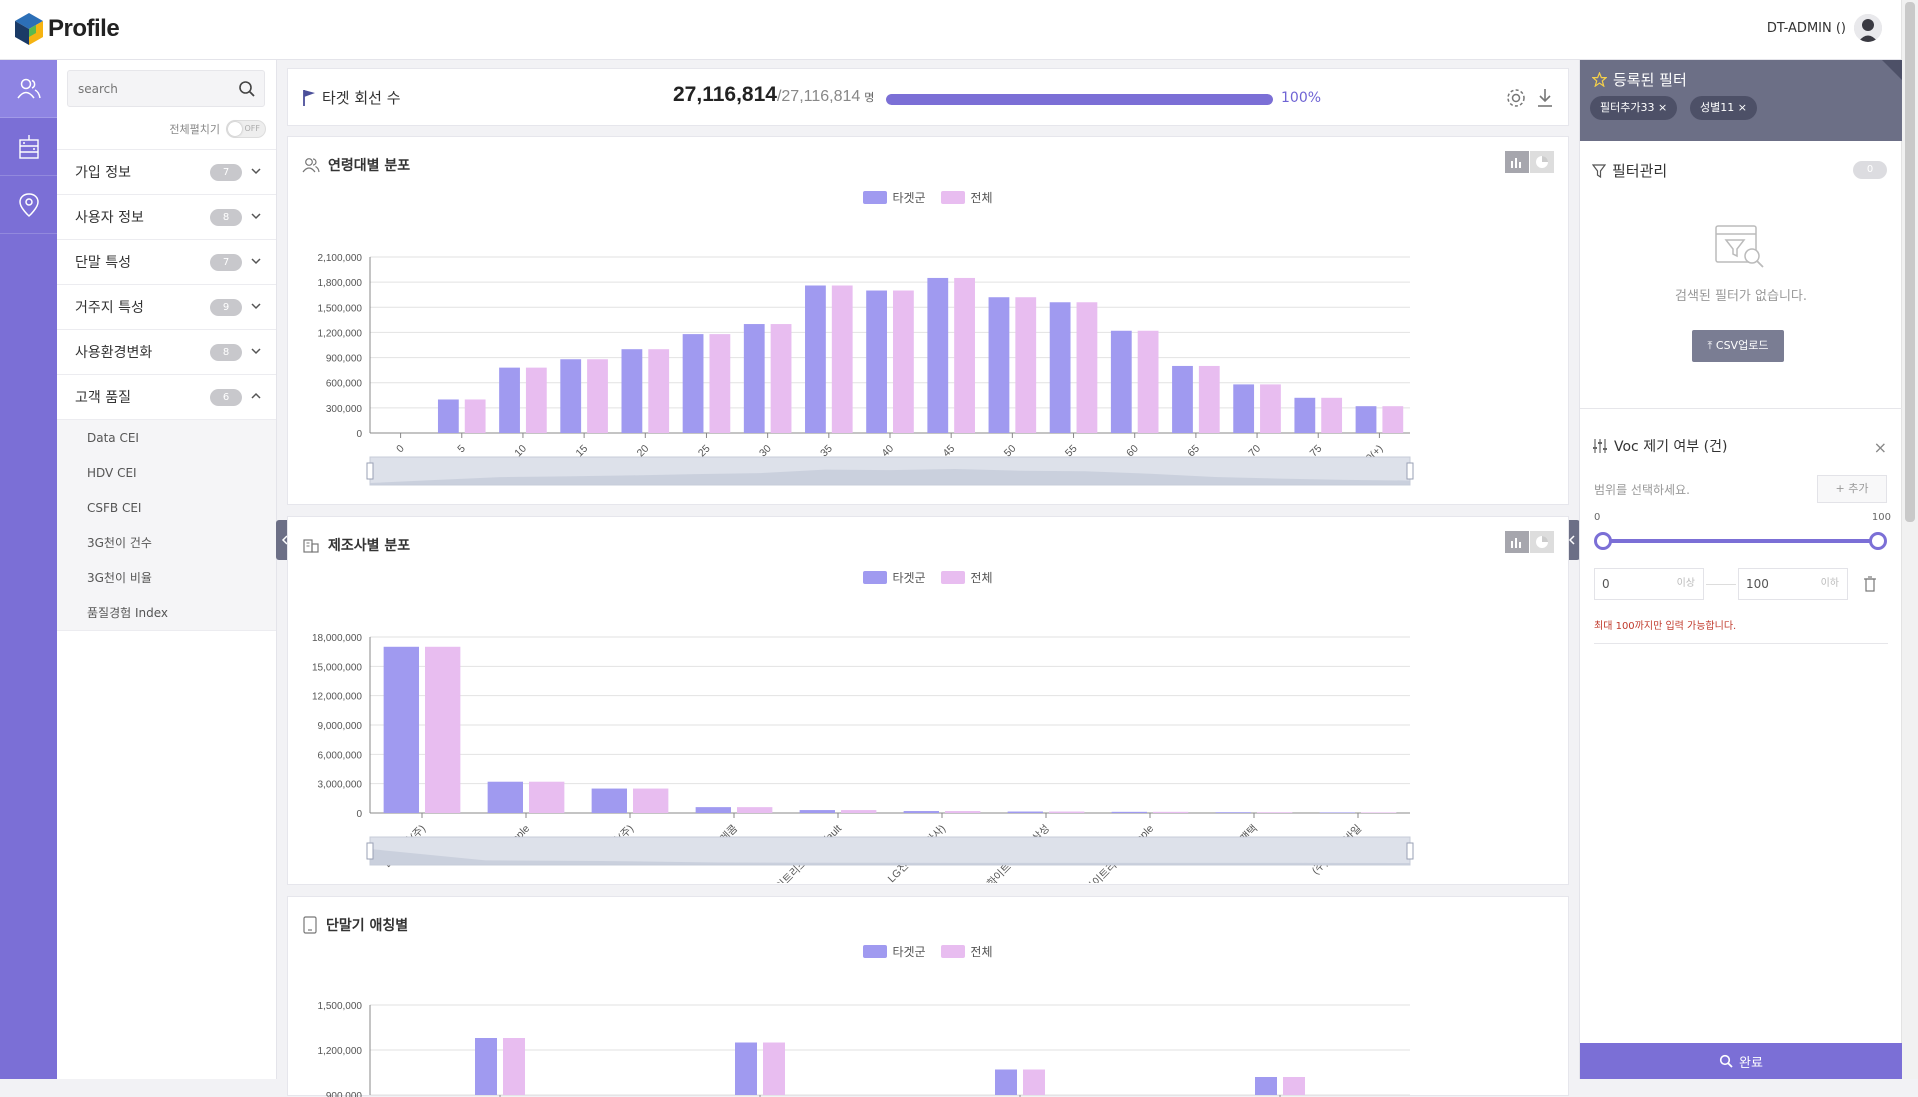  What do you see at coordinates (1079, 99) in the screenshot?
I see `target-progress-bar` at bounding box center [1079, 99].